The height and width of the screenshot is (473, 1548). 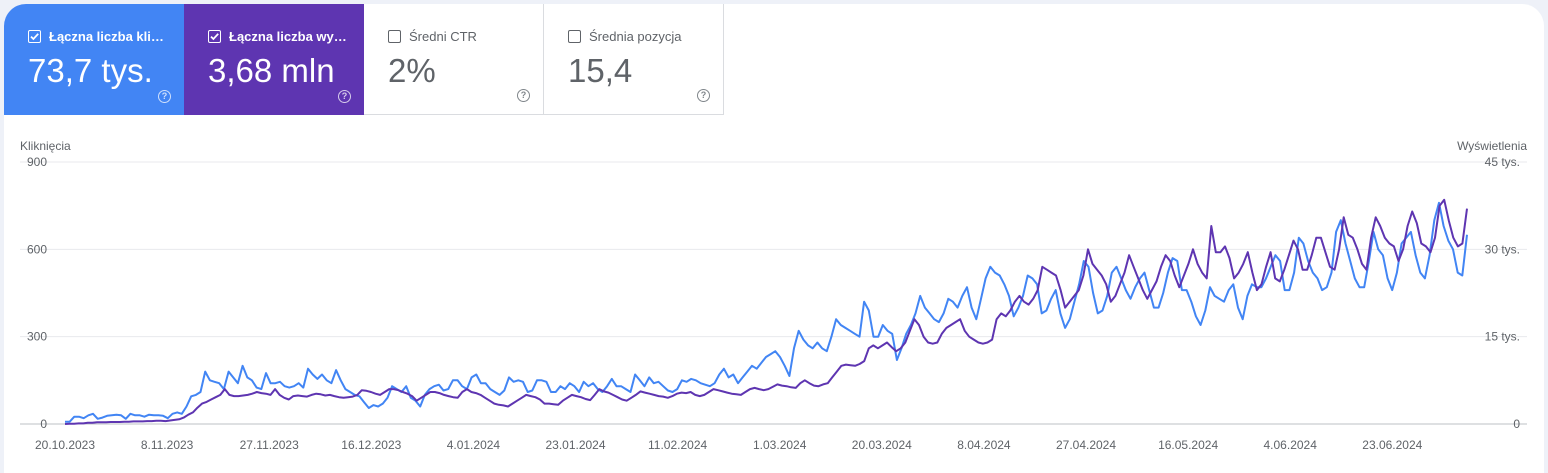 I want to click on left-axis-title: Kliknięcia, so click(x=45, y=146).